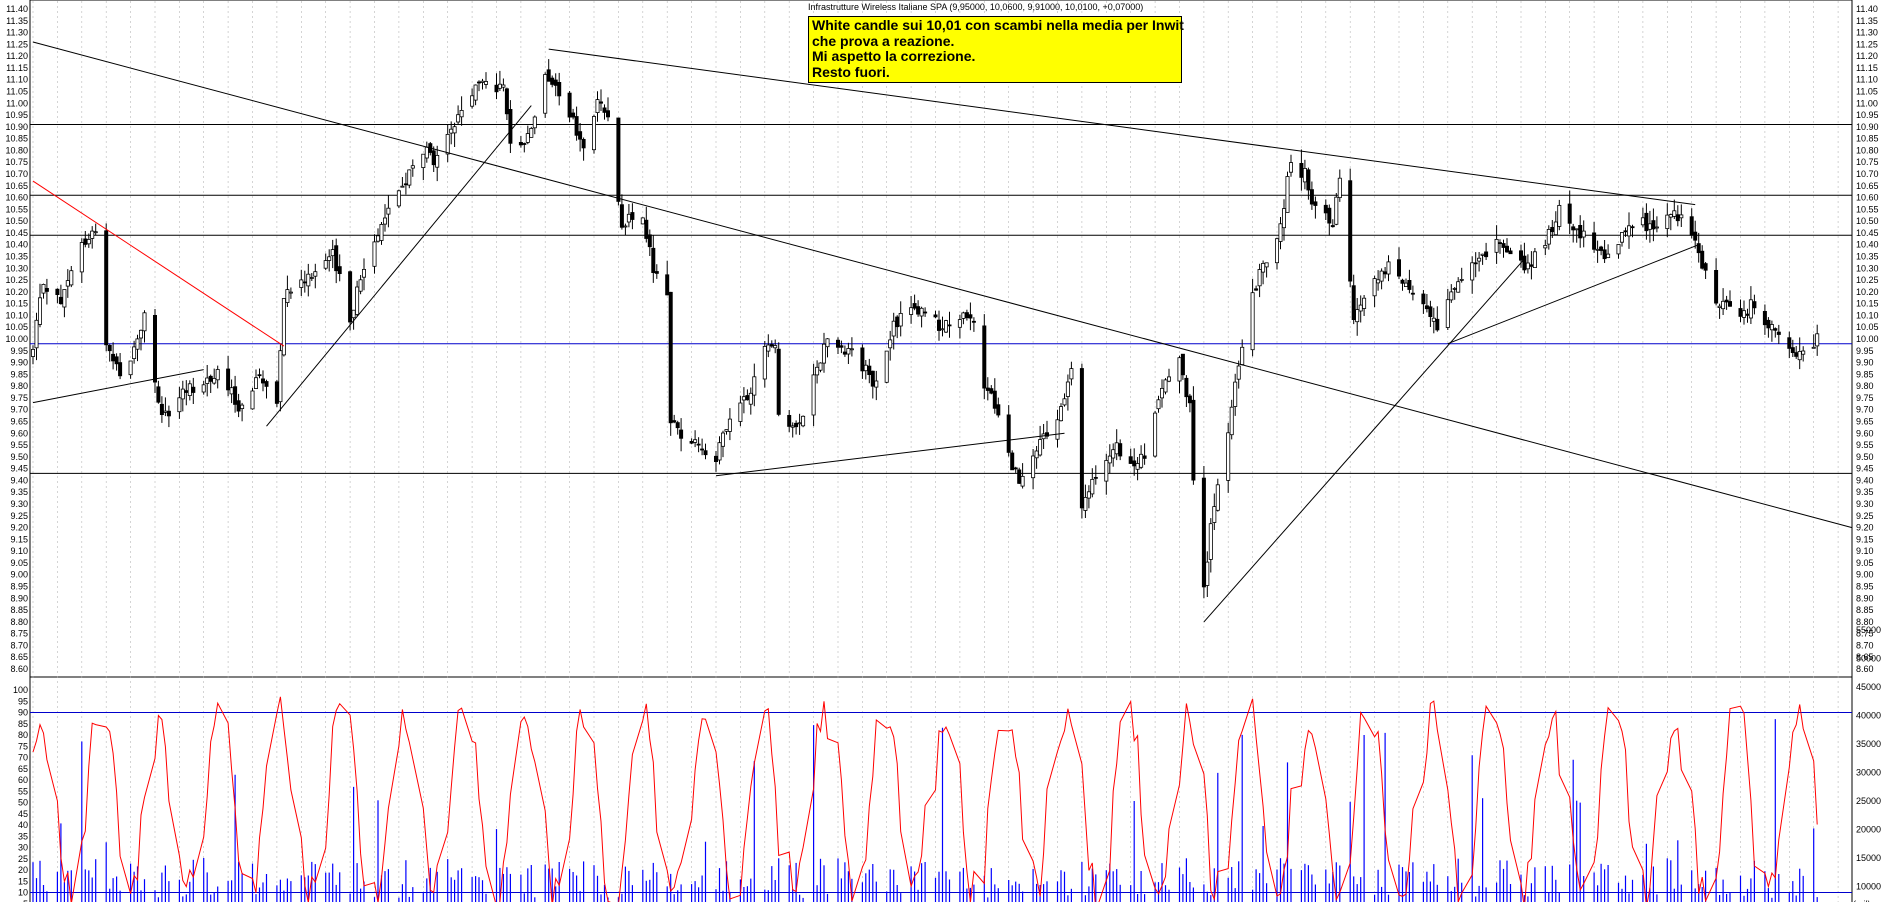 Image resolution: width=1890 pixels, height=907 pixels. What do you see at coordinates (16, 233) in the screenshot?
I see `price-tick-label-left: 10.45` at bounding box center [16, 233].